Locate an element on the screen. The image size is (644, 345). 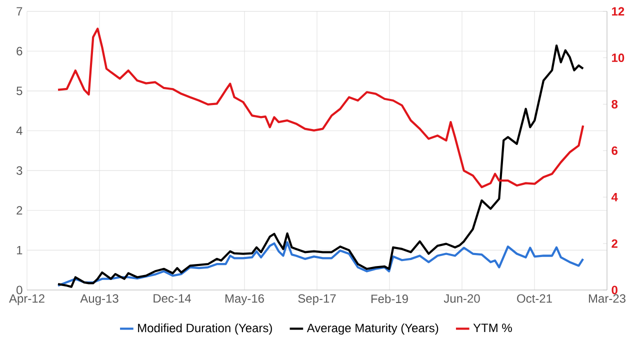
y2-tick-label: 10 is located at coordinates (618, 58).